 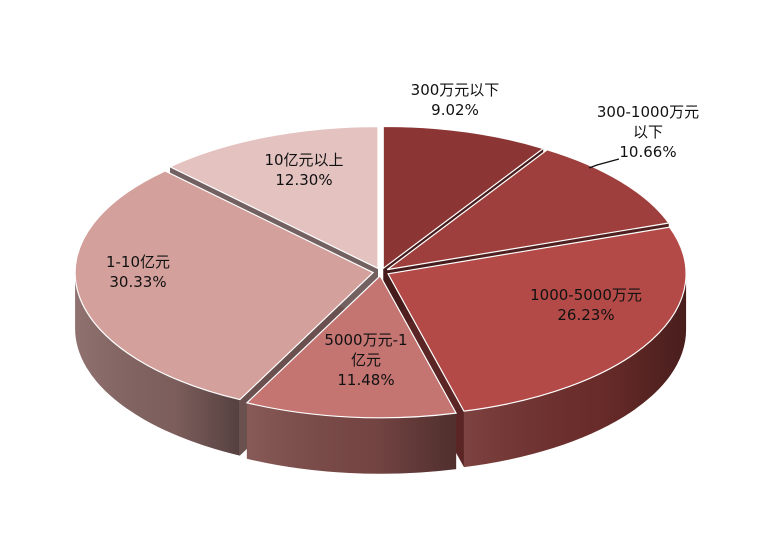 I want to click on slice-label-5: 10亿元以上 12.30%, so click(x=303, y=170).